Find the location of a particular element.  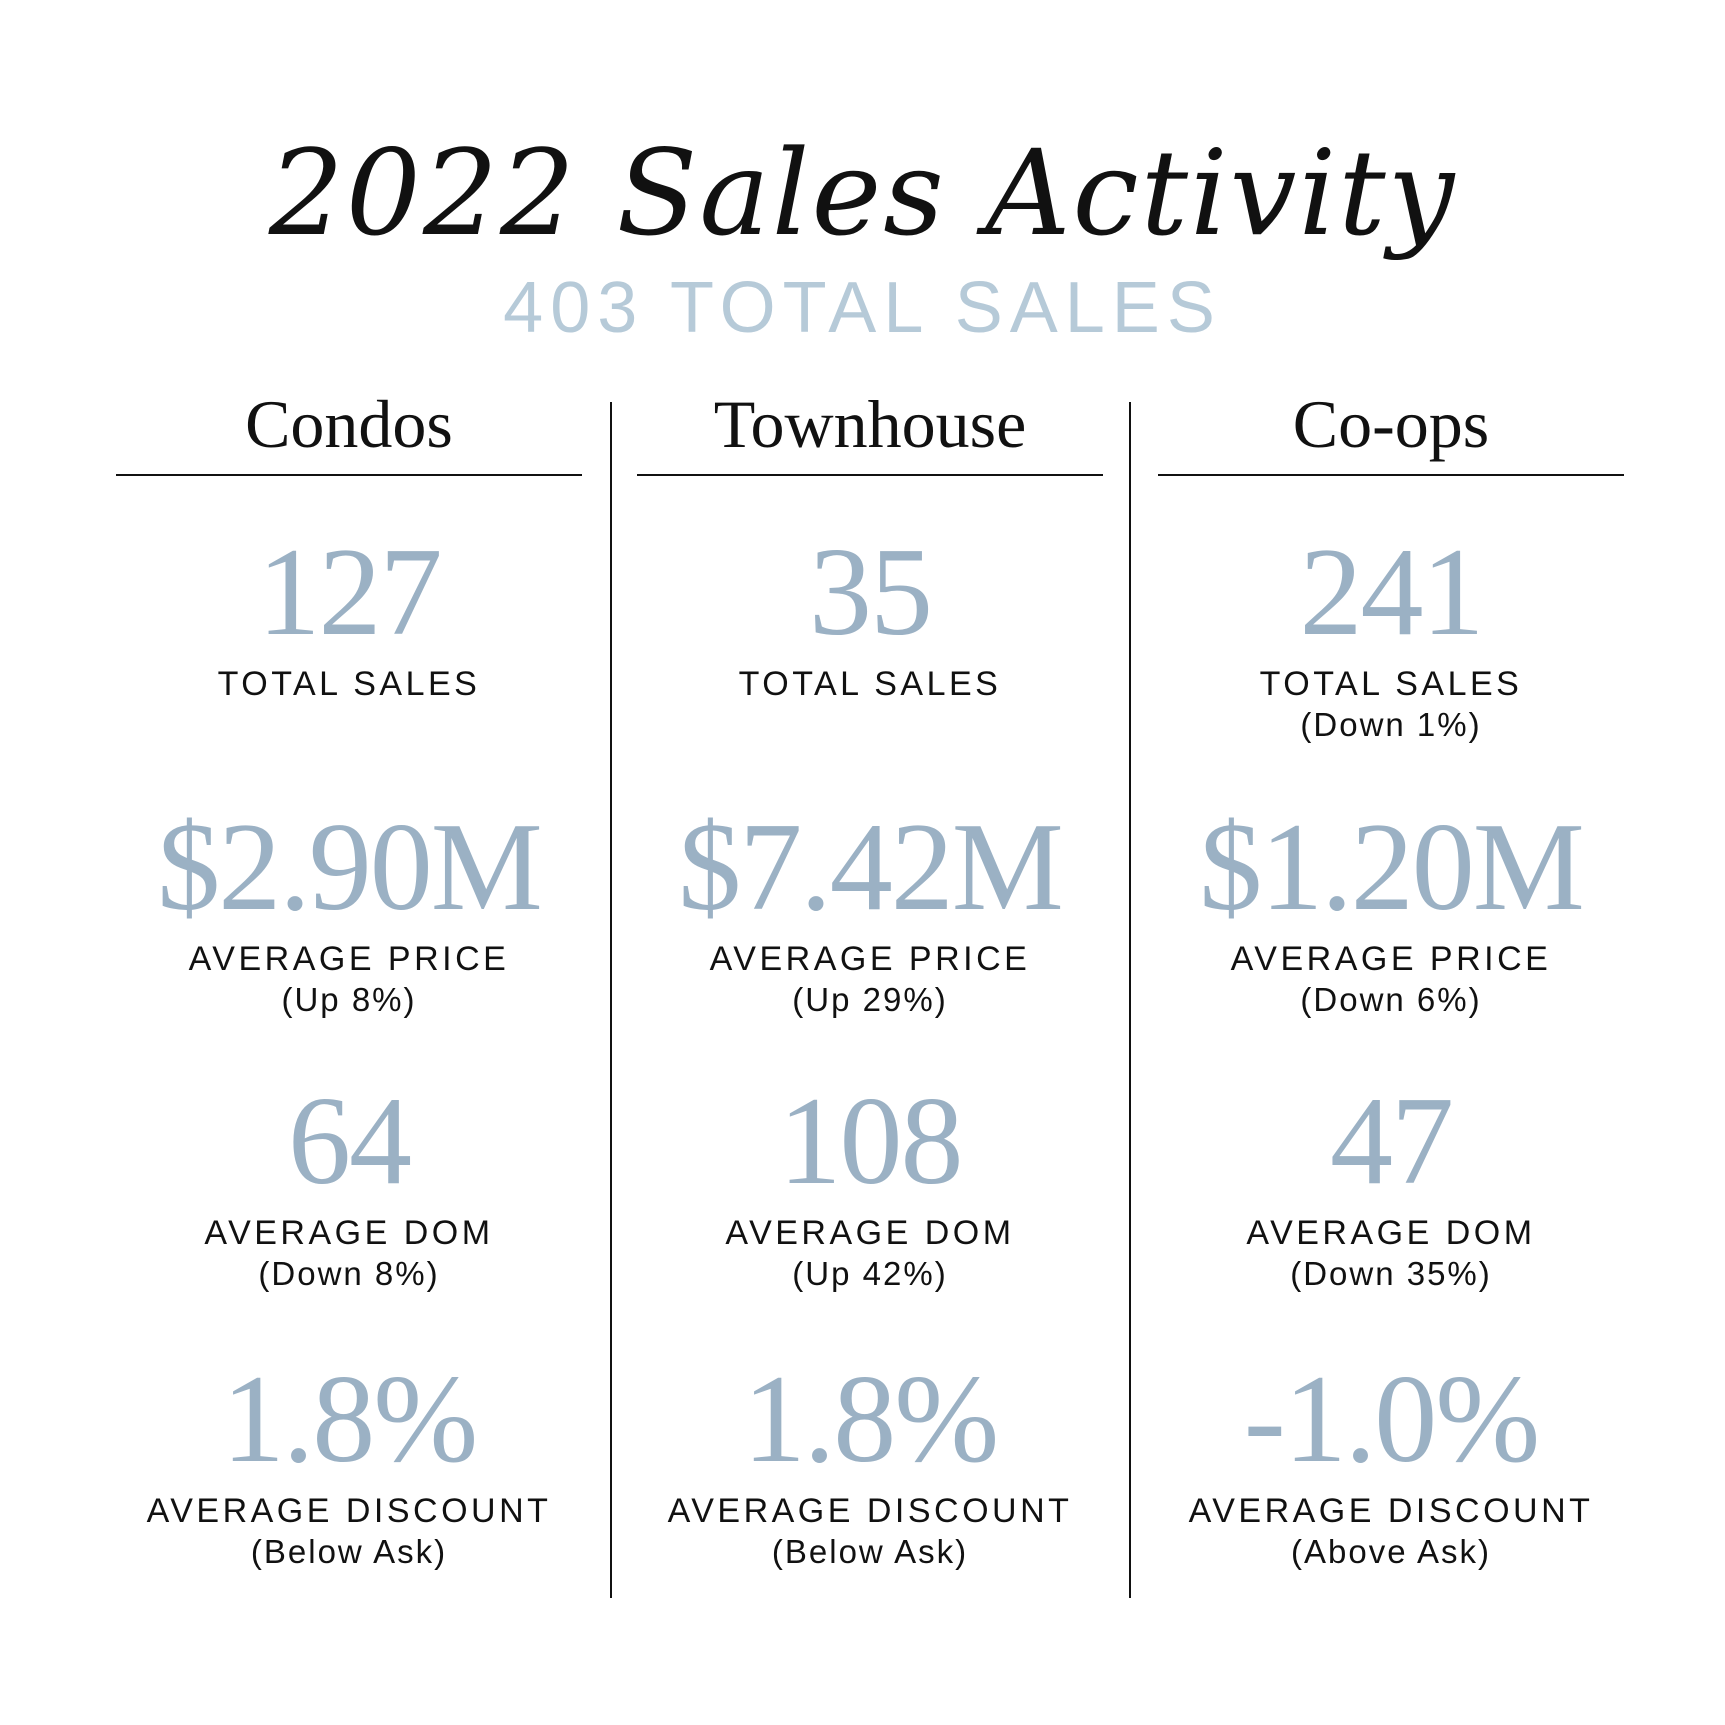

metric-total-sales: 241 TOTAL SALES (Down 1%) is located at coordinates (1391, 637).